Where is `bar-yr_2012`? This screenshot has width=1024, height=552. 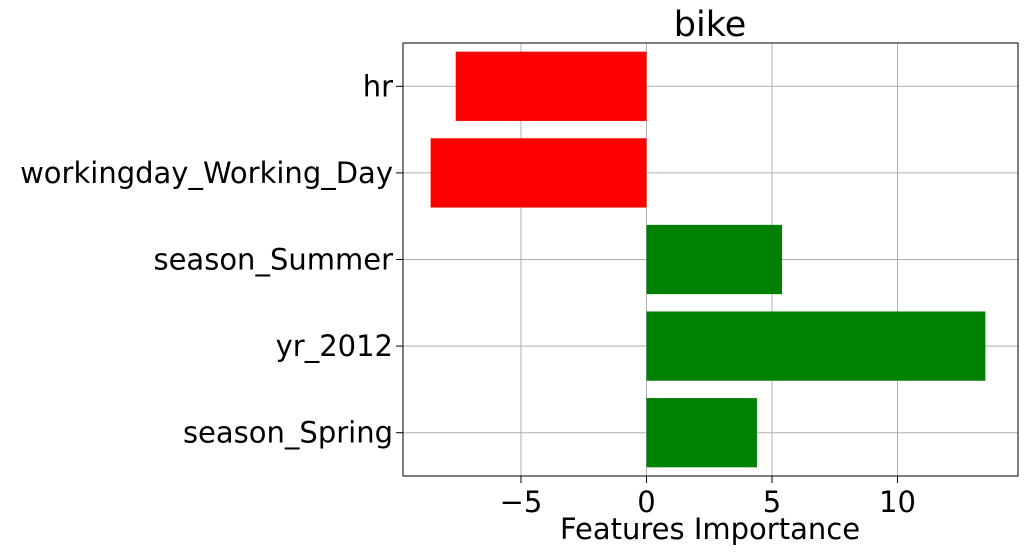 bar-yr_2012 is located at coordinates (816, 346).